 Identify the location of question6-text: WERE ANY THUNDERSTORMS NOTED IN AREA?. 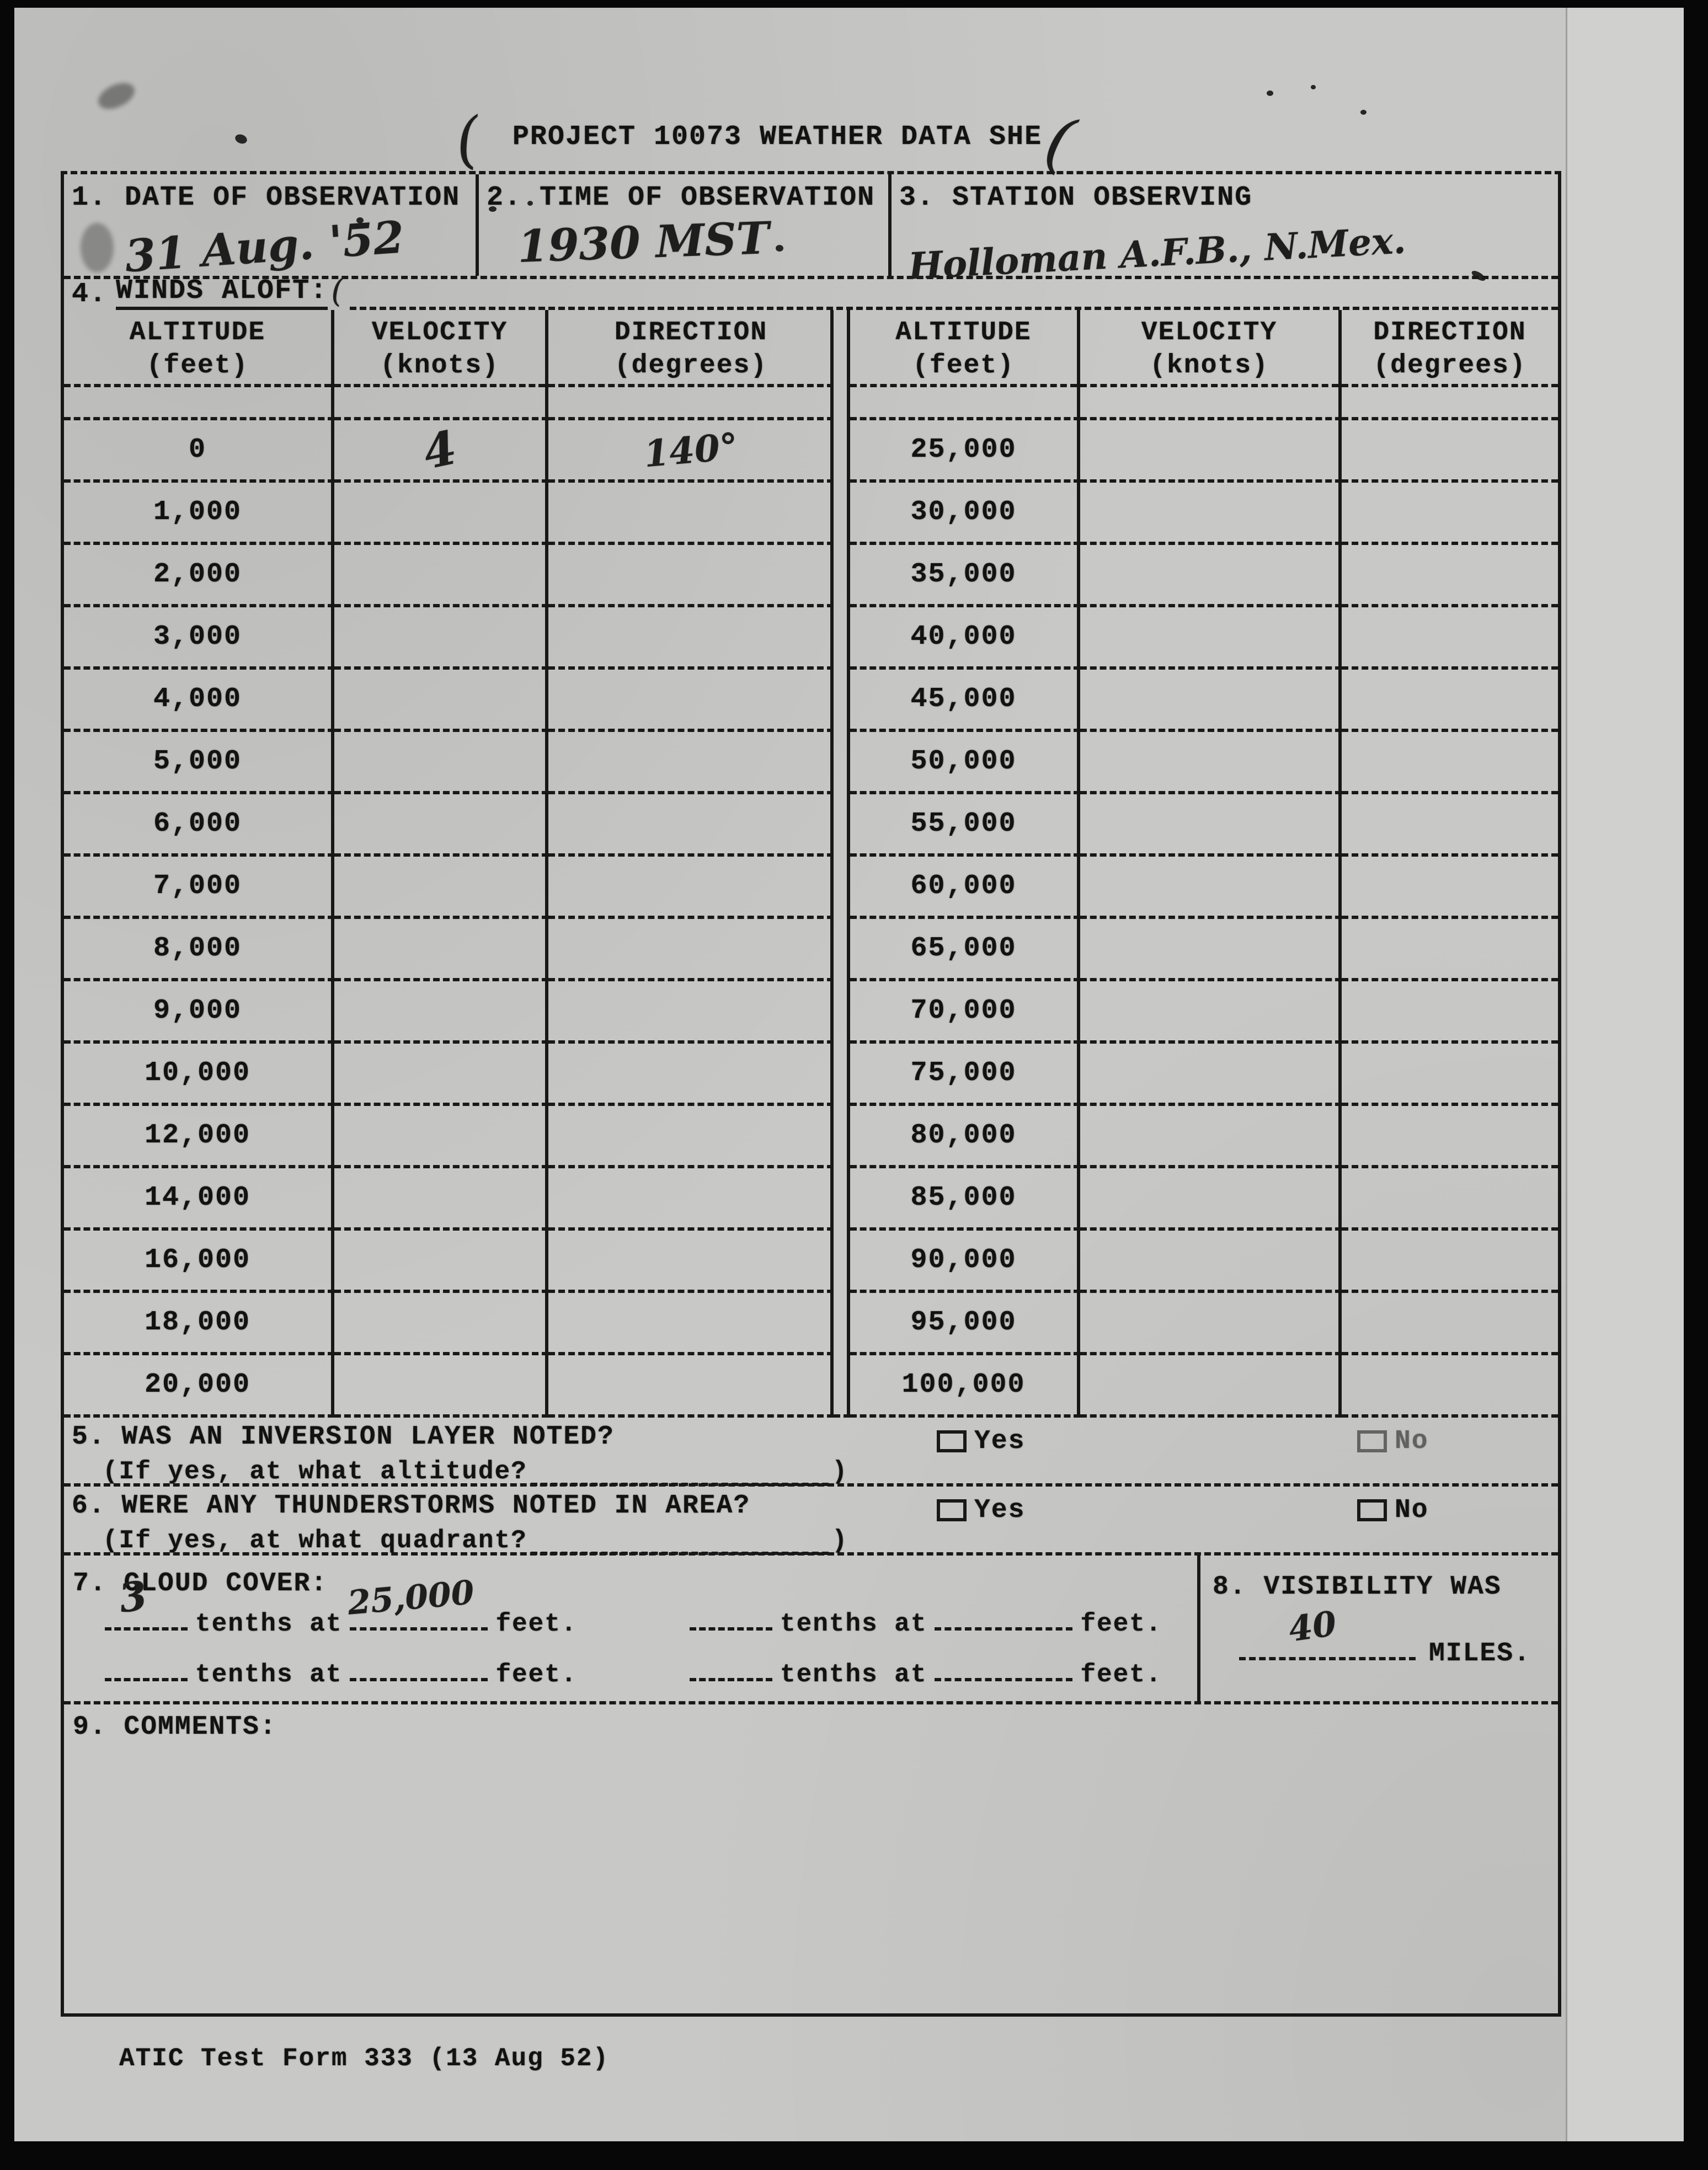
(436, 1506).